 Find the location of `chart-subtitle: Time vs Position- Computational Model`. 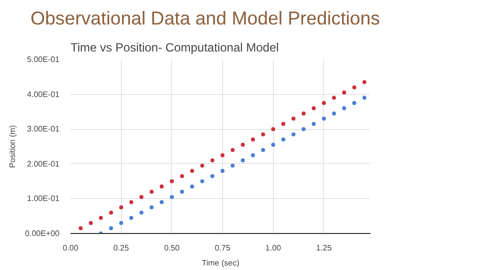

chart-subtitle: Time vs Position- Computational Model is located at coordinates (174, 47).